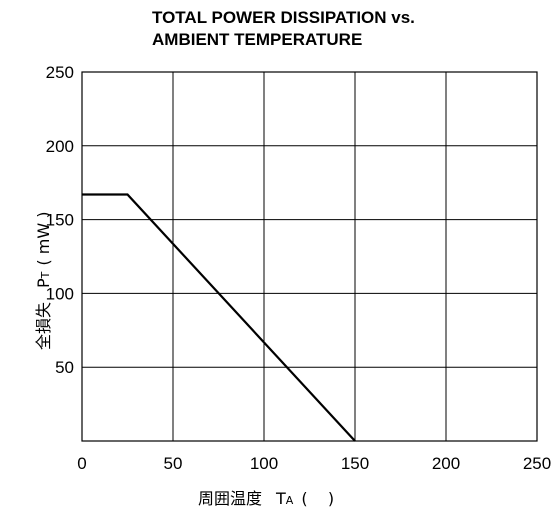 The image size is (555, 521). Describe the element at coordinates (43, 326) in the screenshot. I see `y-axis-label-main: 全損失` at that location.